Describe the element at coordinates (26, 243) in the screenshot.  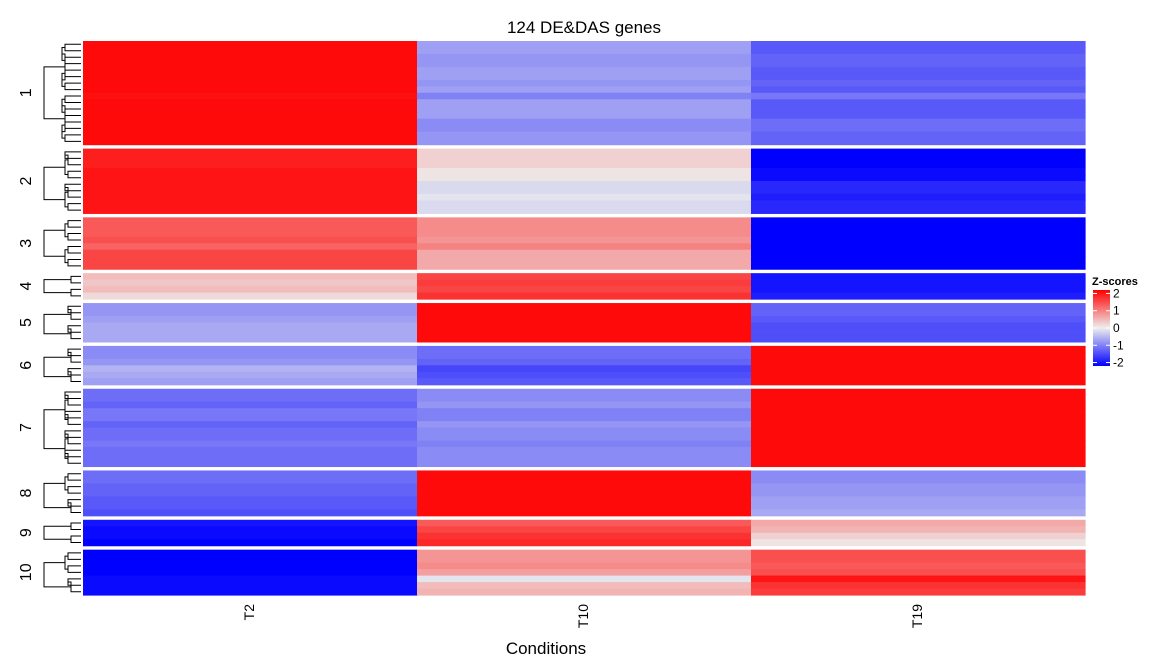
I see `cluster-label: 3` at that location.